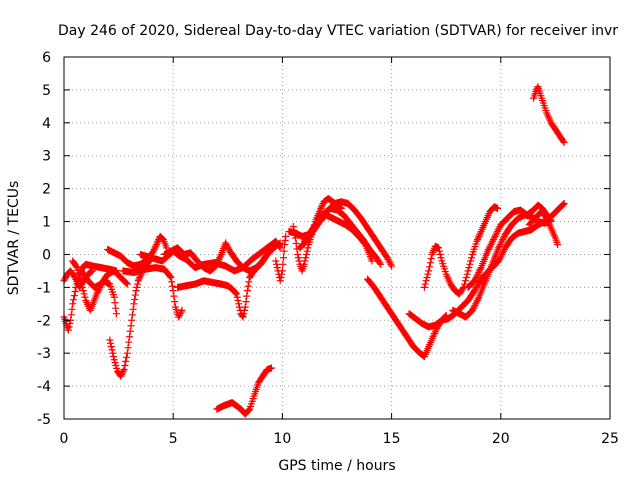  What do you see at coordinates (46, 255) in the screenshot?
I see `y-tick-label: 0` at bounding box center [46, 255].